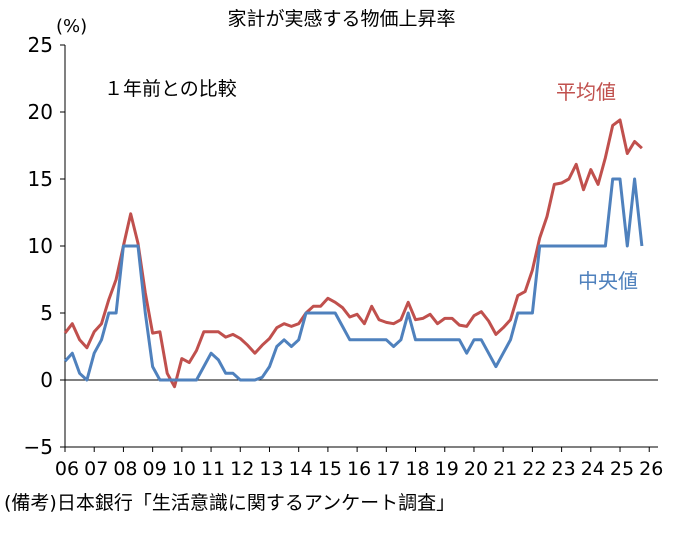  Describe the element at coordinates (388, 469) in the screenshot. I see `x-tick-label: 17` at that location.